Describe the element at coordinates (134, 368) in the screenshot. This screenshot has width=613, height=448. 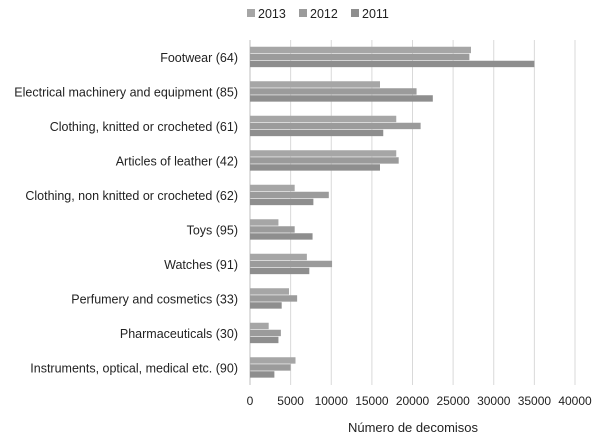
I see `category-label: Instruments, optical, medical etc. (90)` at that location.